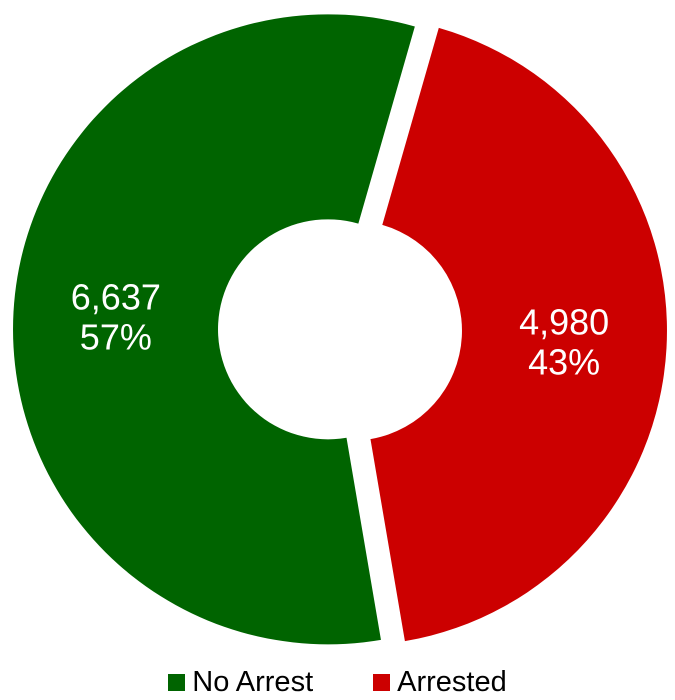  What do you see at coordinates (116, 337) in the screenshot?
I see `data-label-percent-no-arrest: 57%` at bounding box center [116, 337].